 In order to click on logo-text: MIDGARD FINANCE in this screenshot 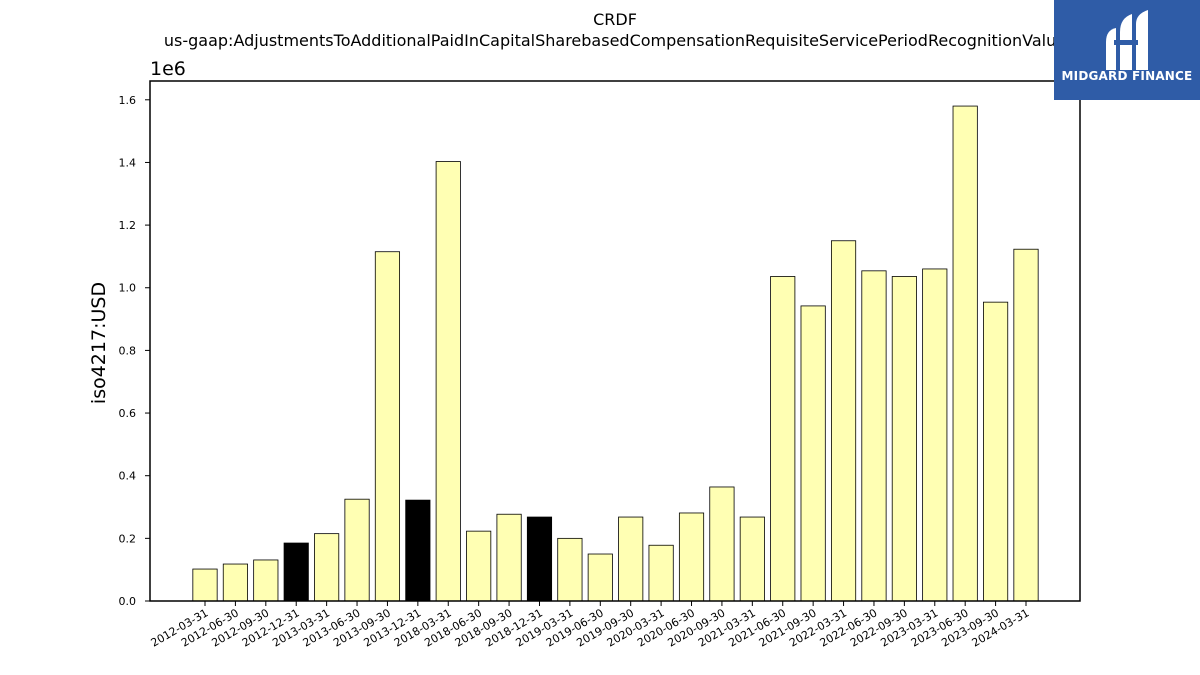, I will do `click(1127, 76)`.